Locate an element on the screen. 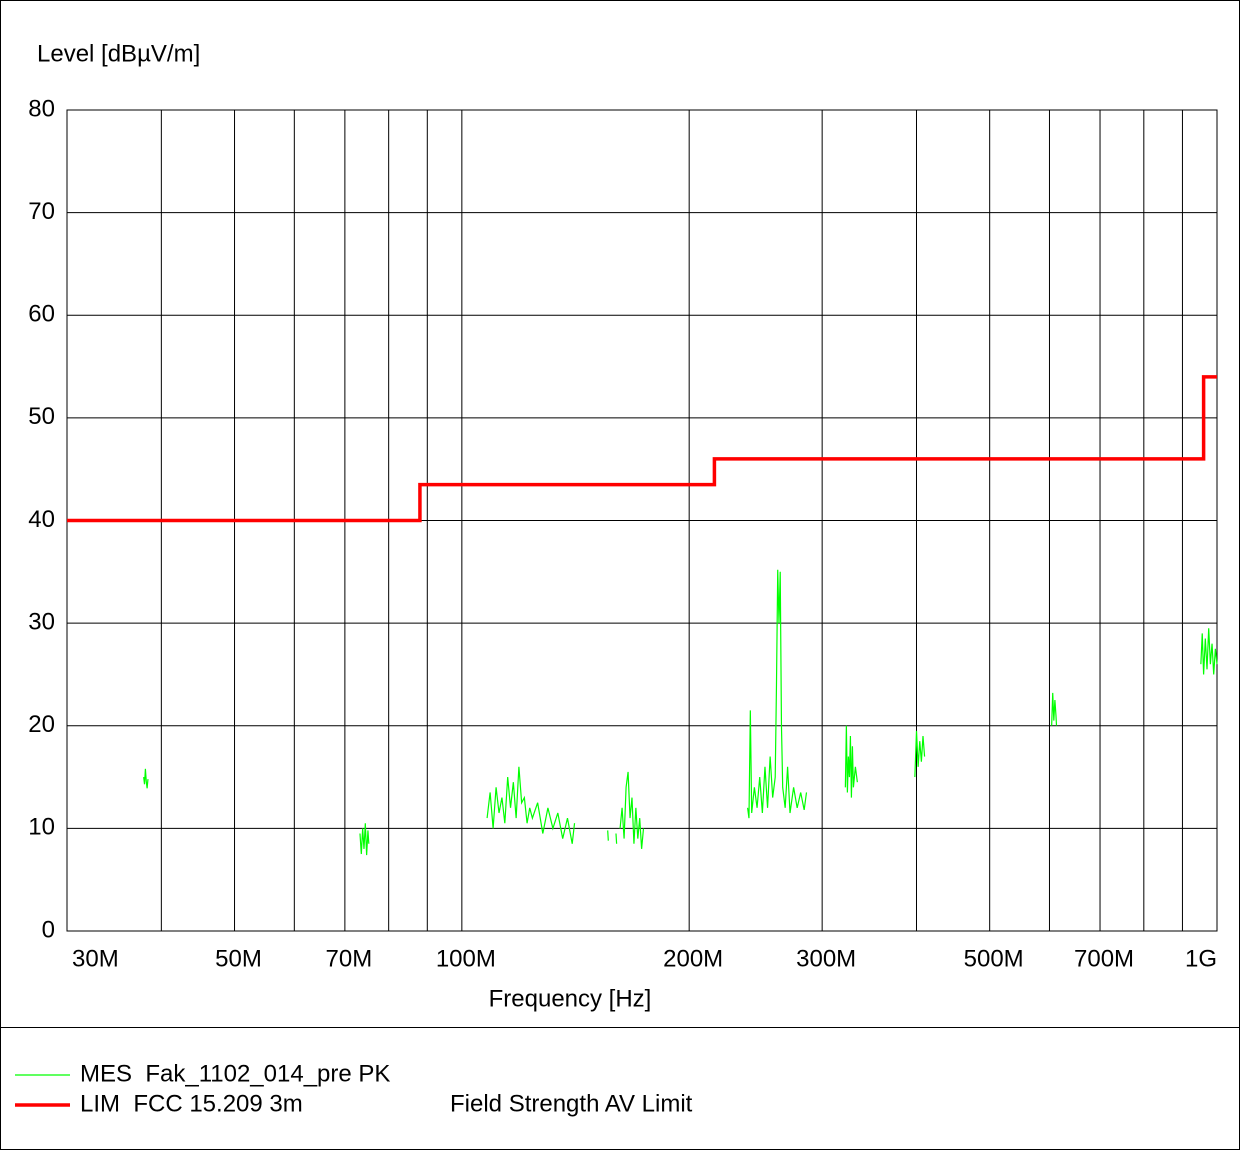 This screenshot has height=1150, width=1240. y-tick-label: 30 is located at coordinates (41, 621).